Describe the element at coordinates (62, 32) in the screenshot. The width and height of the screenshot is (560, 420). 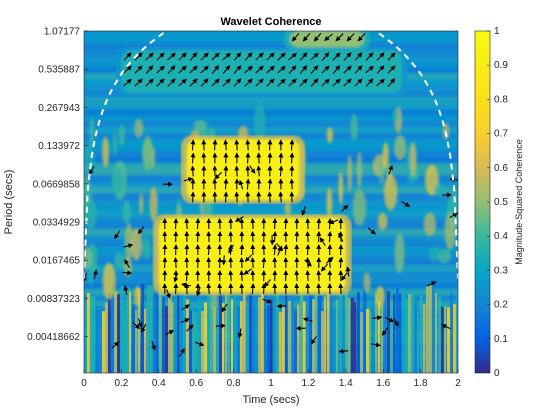
I see `y-tick-label: 1.07177` at that location.